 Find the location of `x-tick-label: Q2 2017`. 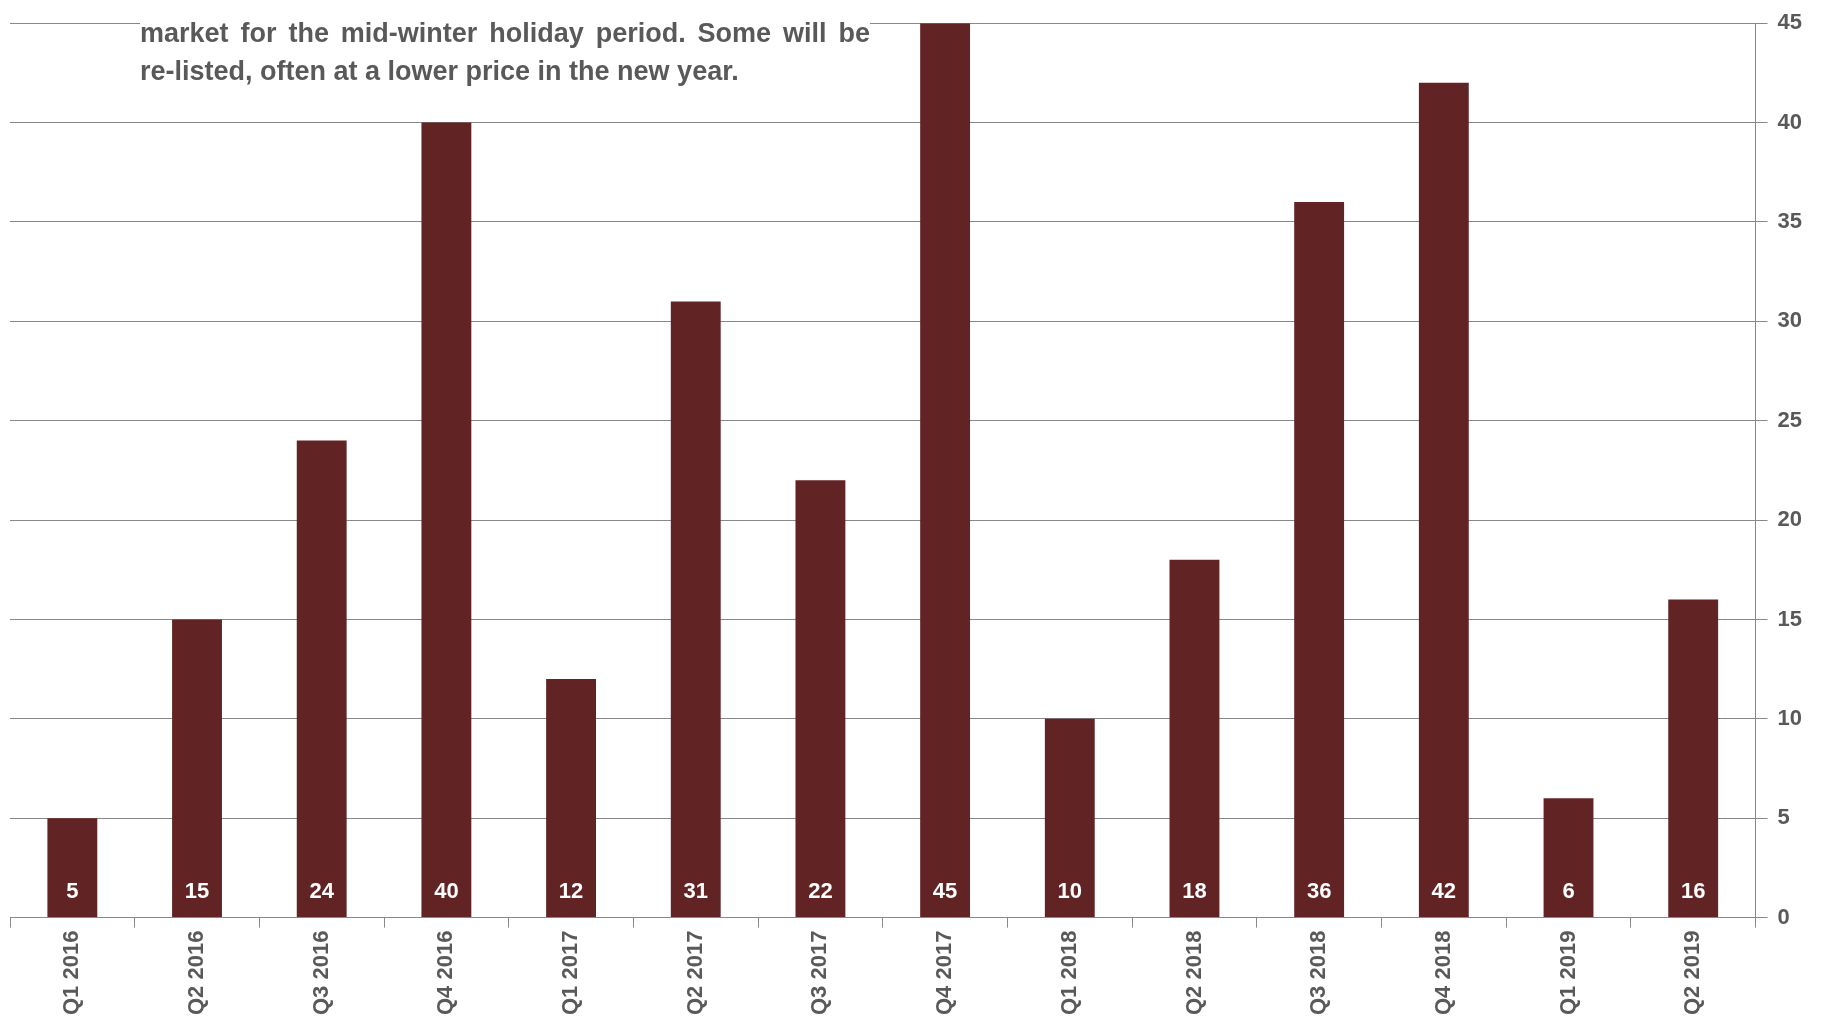

x-tick-label: Q2 2017 is located at coordinates (694, 972).